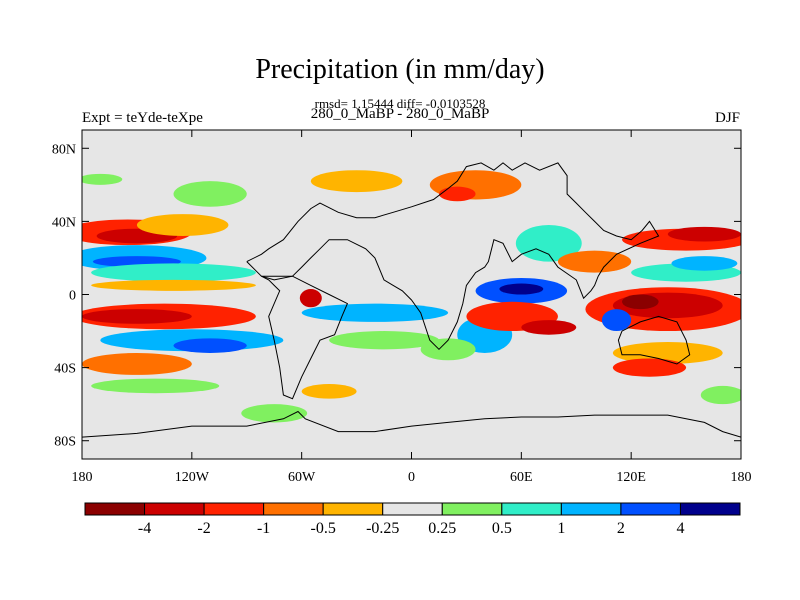  Describe the element at coordinates (400, 114) in the screenshot. I see `experiment-subtitle: 280_0_MaBP - 280_0_MaBP` at that location.